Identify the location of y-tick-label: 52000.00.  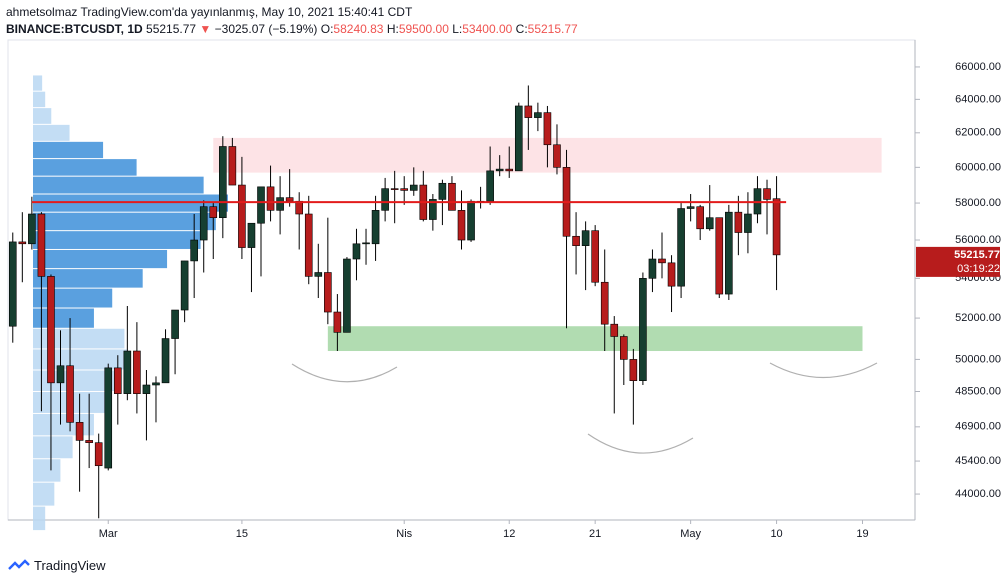
(978, 318).